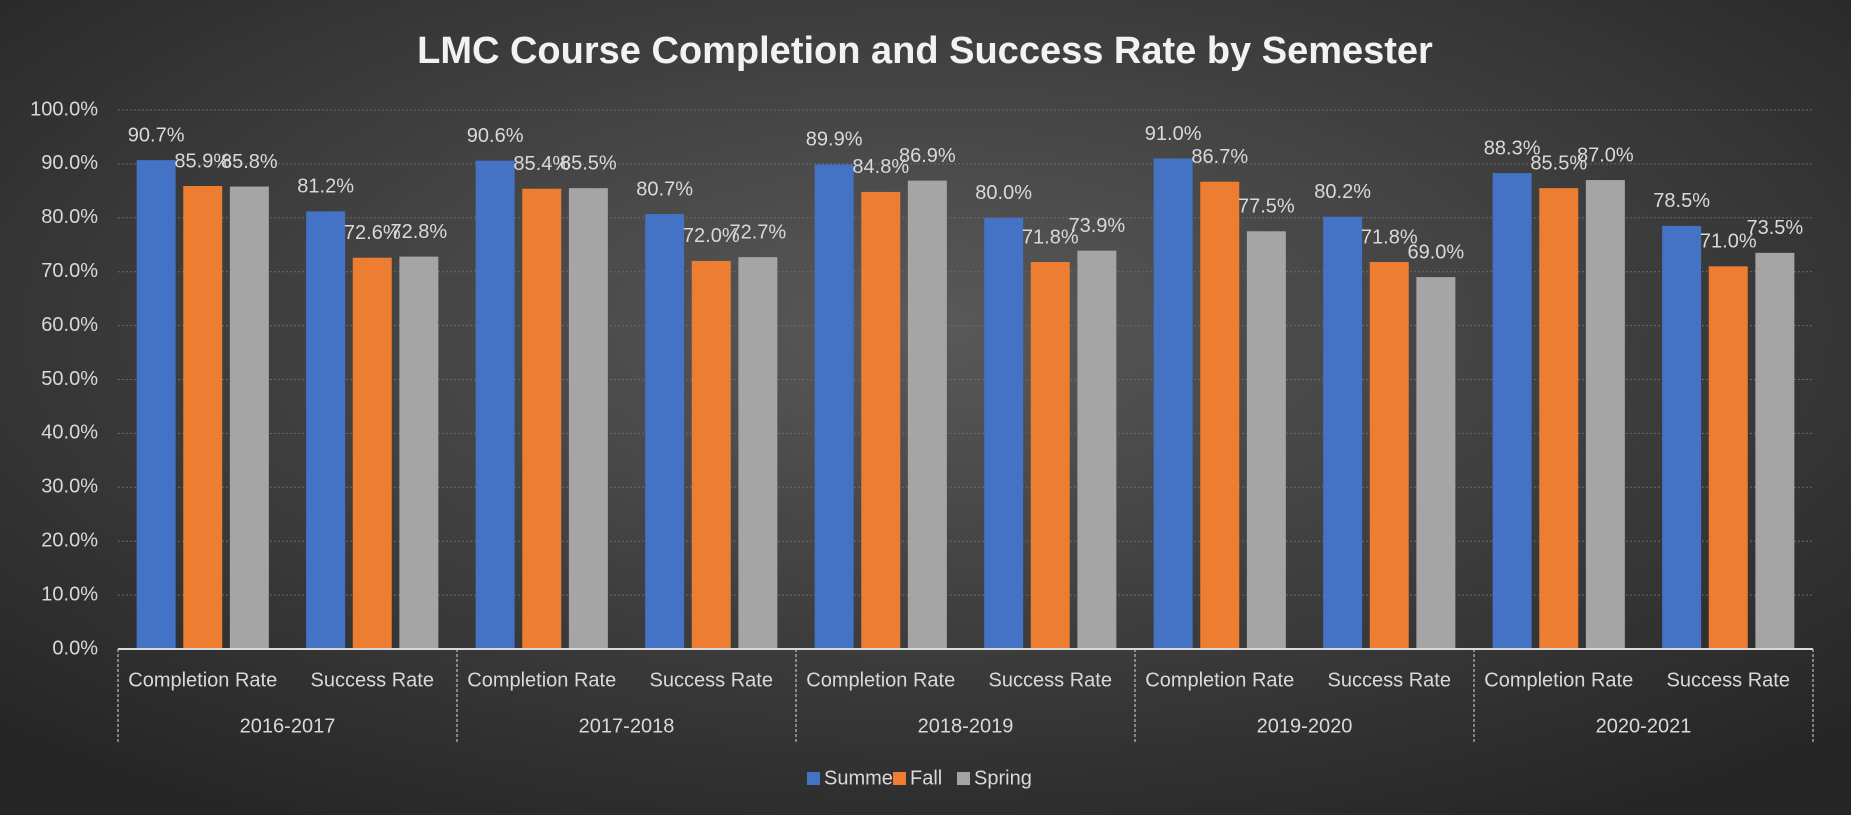  Describe the element at coordinates (1728, 242) in the screenshot. I see `data-label: 71.0%` at that location.